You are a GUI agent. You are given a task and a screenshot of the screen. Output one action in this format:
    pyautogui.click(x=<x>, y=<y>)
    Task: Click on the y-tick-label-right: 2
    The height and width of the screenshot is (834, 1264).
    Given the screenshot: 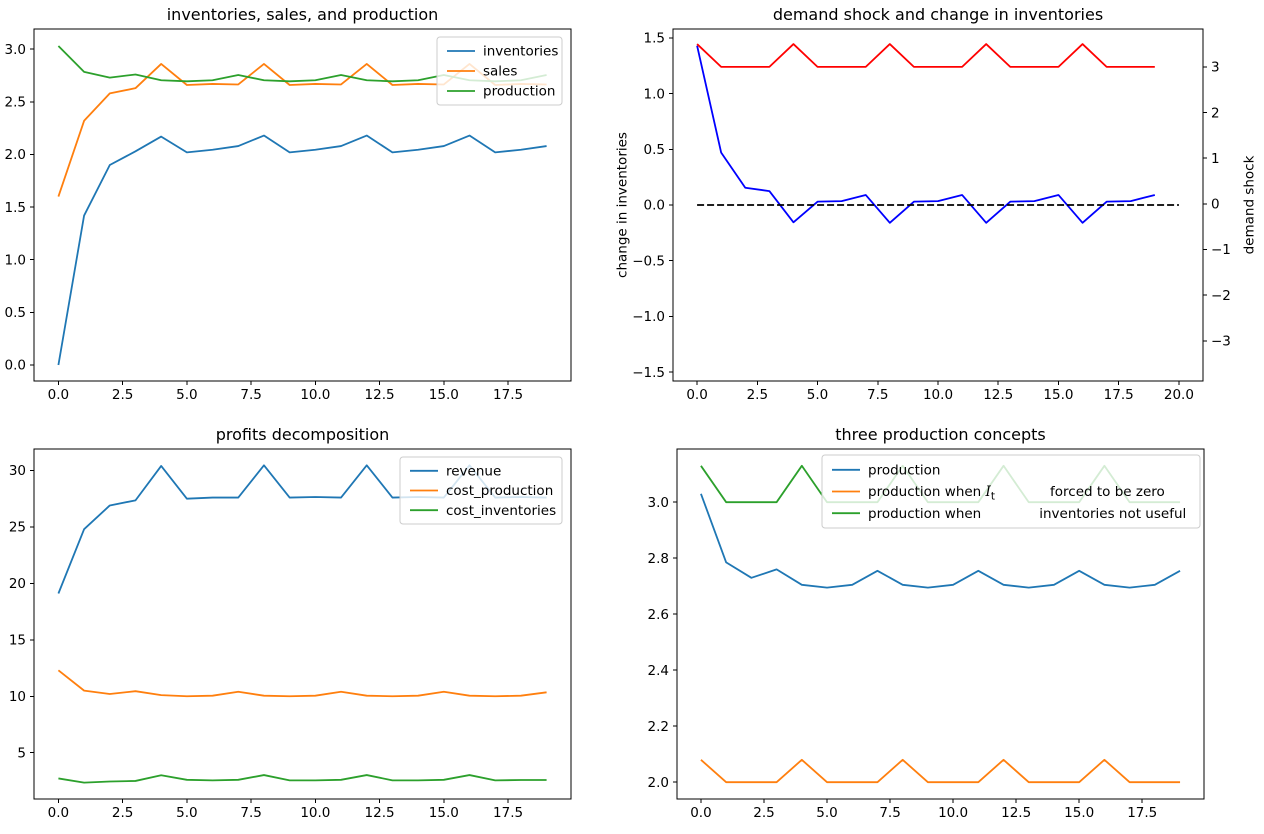 What is the action you would take?
    pyautogui.click(x=1215, y=113)
    